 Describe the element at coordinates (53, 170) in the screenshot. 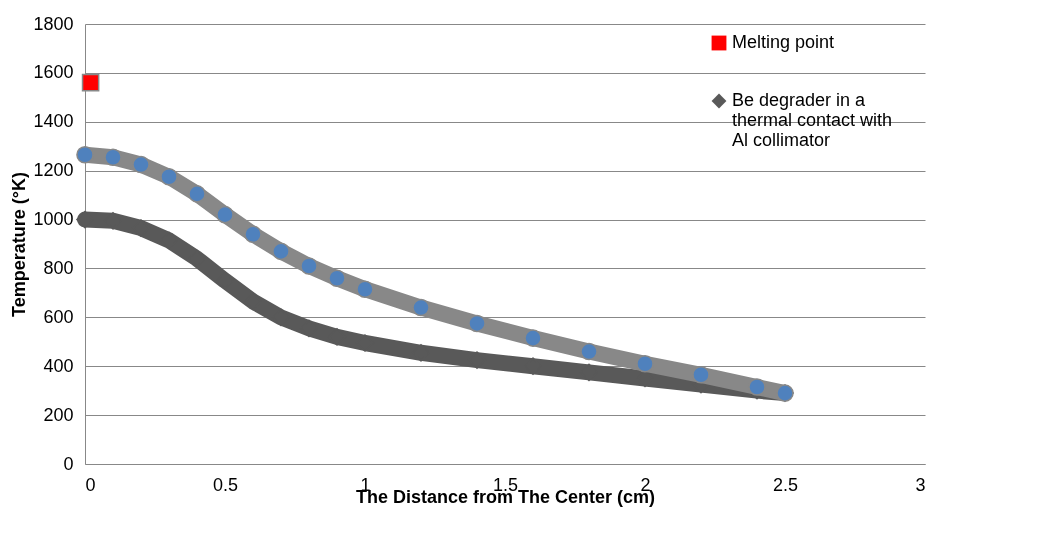

I see `y-tick-label: 1200` at that location.